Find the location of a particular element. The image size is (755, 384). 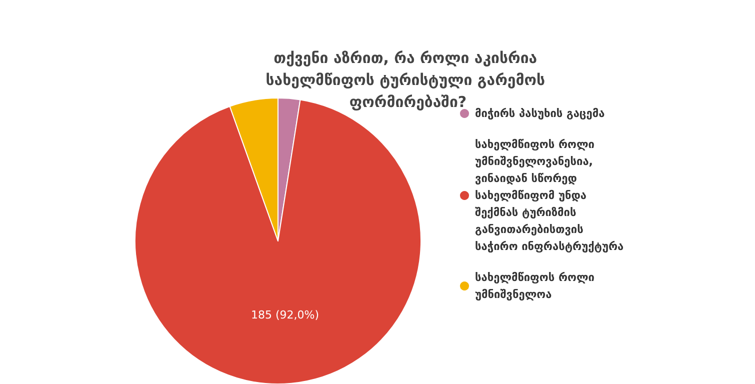

legend-label: სახელმწიფოს როლი უმნიშვნელოა is located at coordinates (536, 286).